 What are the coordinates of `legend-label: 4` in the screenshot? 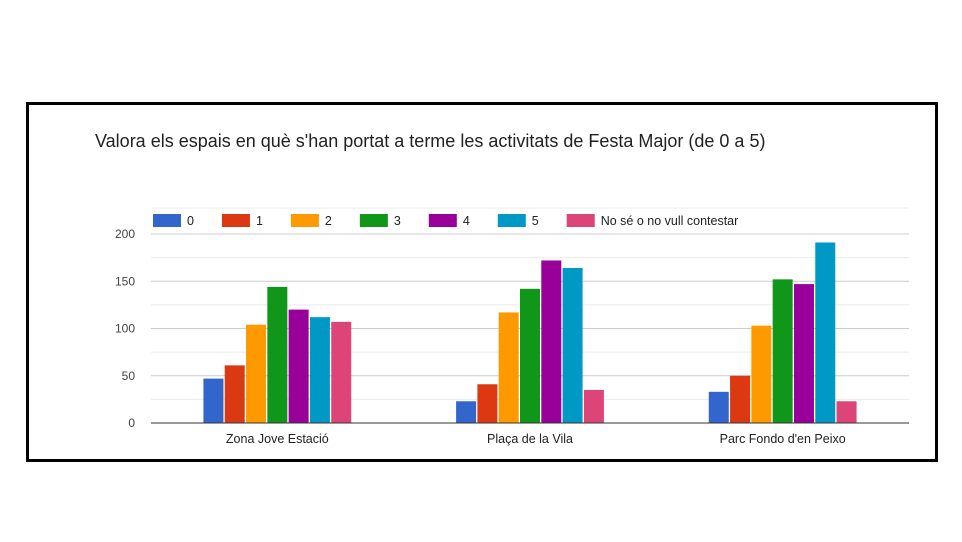 It's located at (466, 221).